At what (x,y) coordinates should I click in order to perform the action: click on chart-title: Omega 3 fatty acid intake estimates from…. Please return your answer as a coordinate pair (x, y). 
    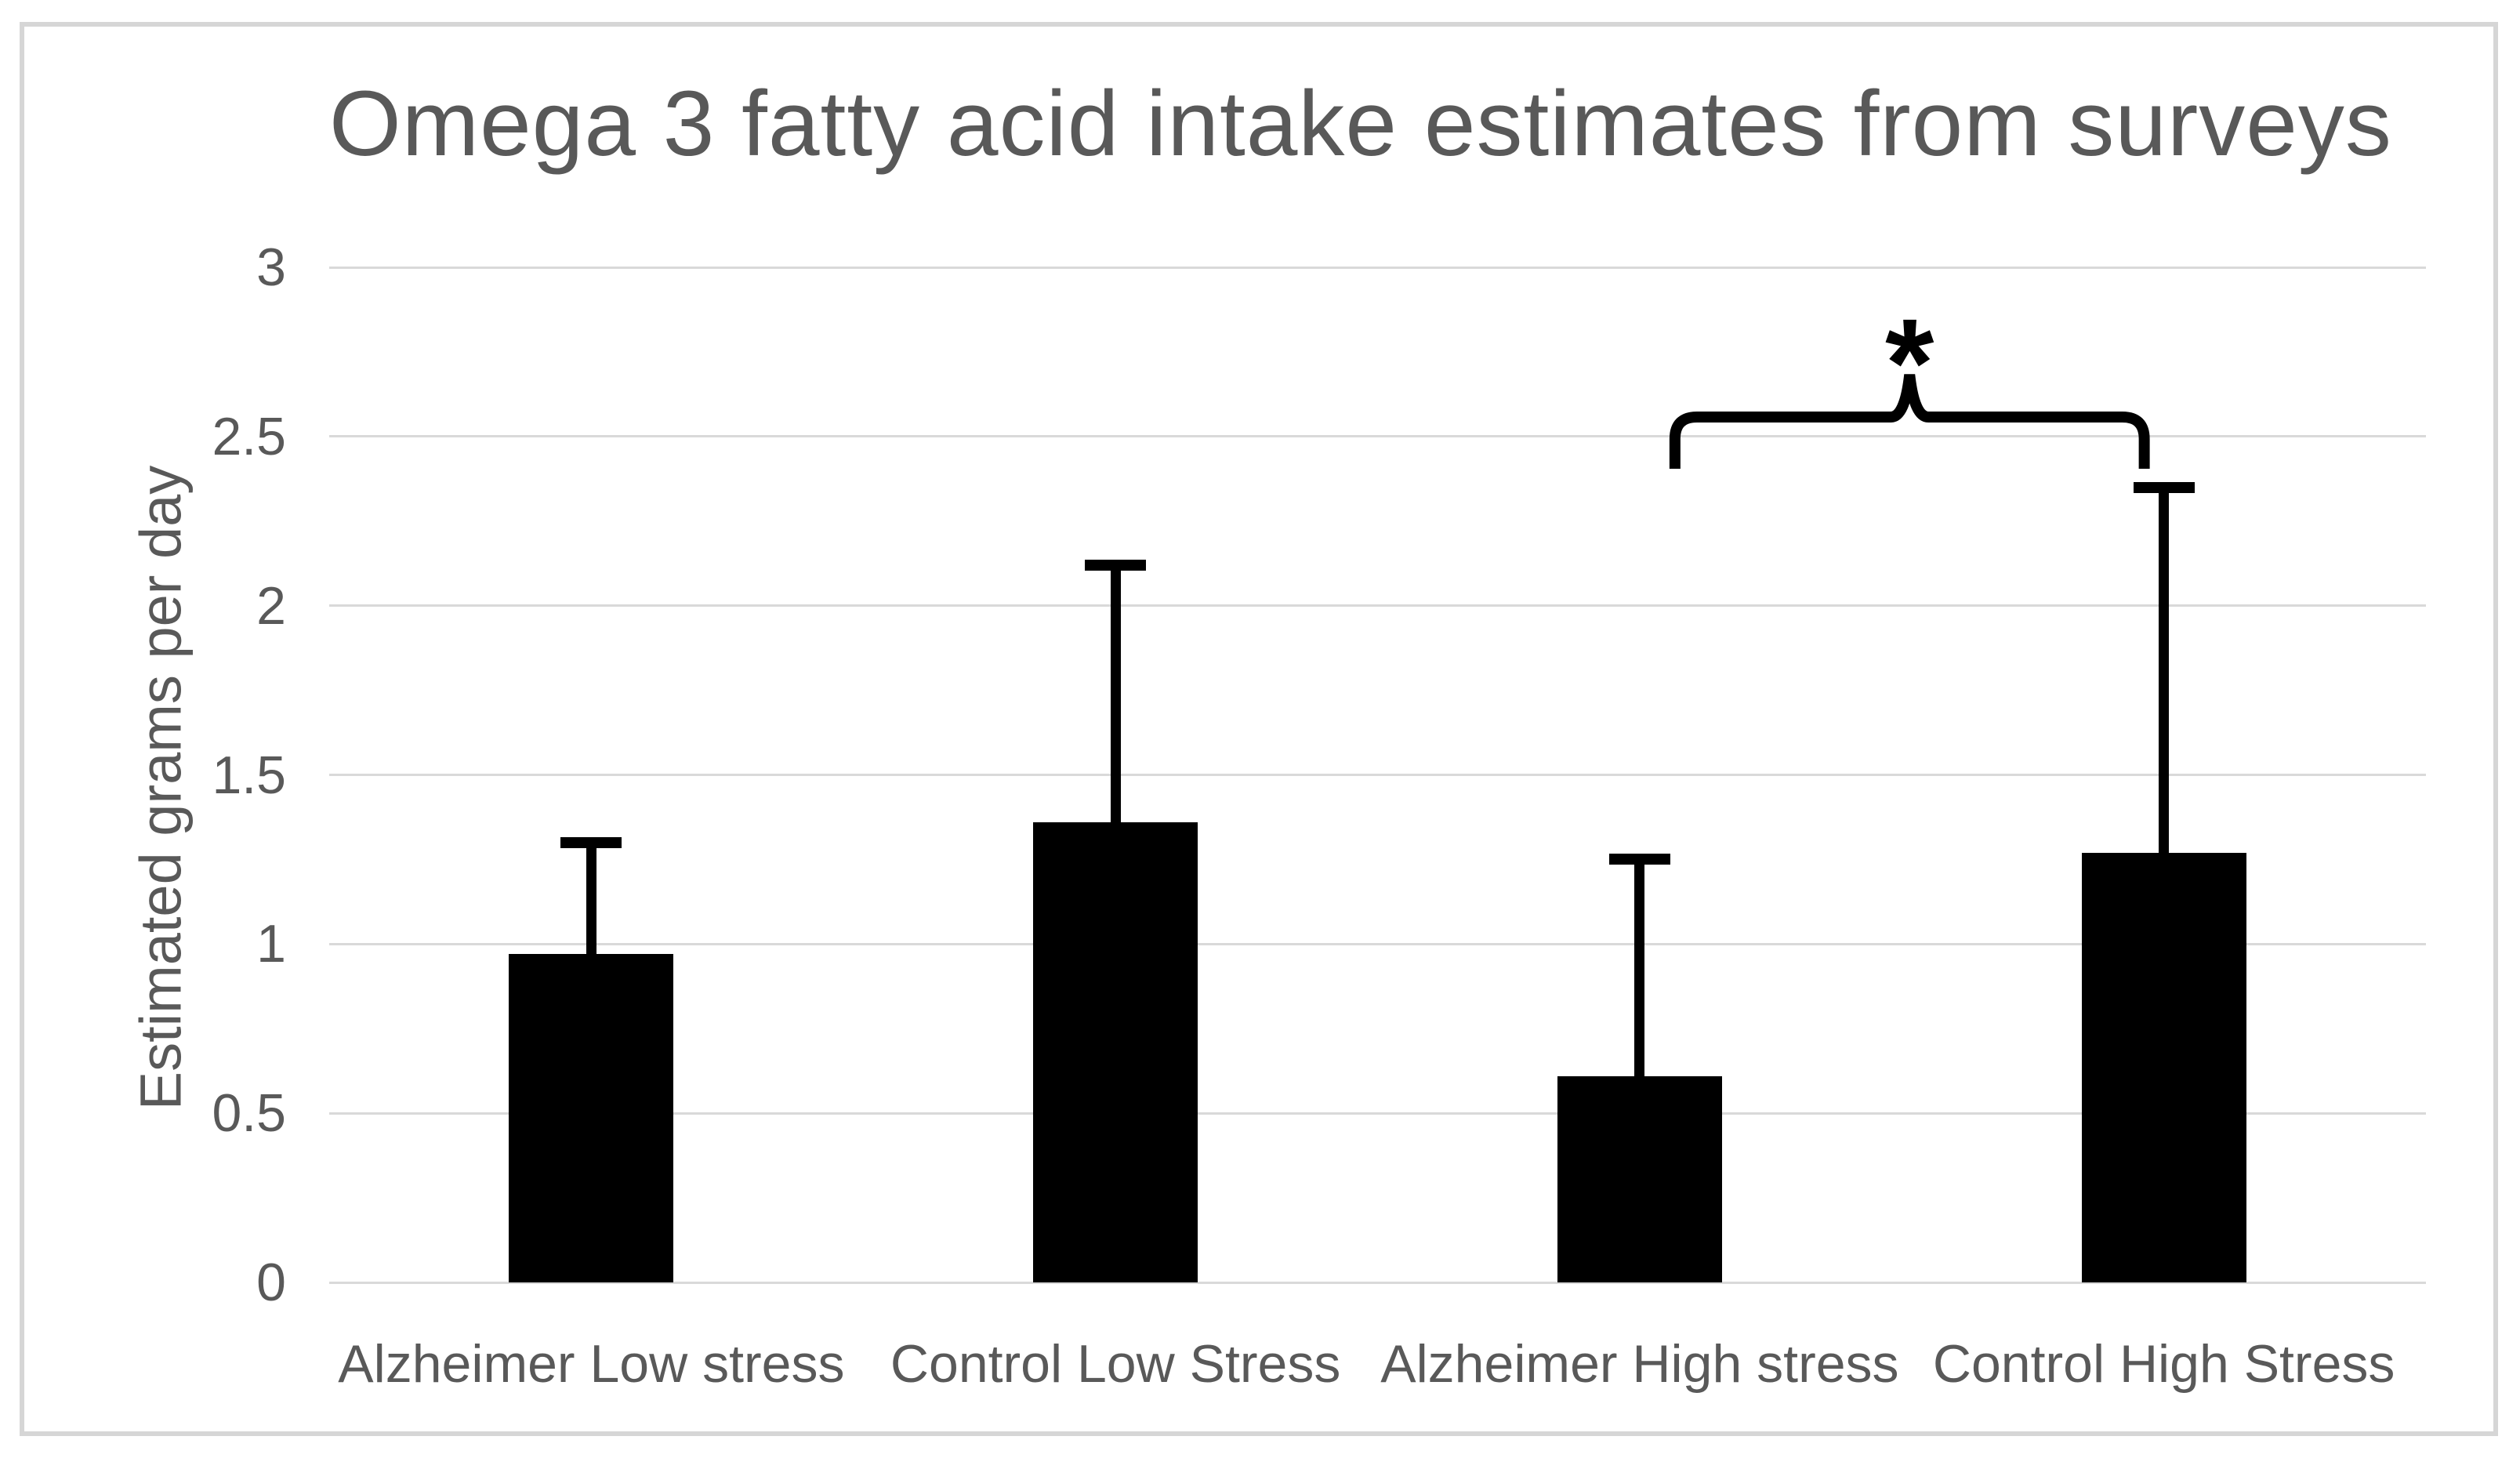
    Looking at the image, I should click on (1360, 124).